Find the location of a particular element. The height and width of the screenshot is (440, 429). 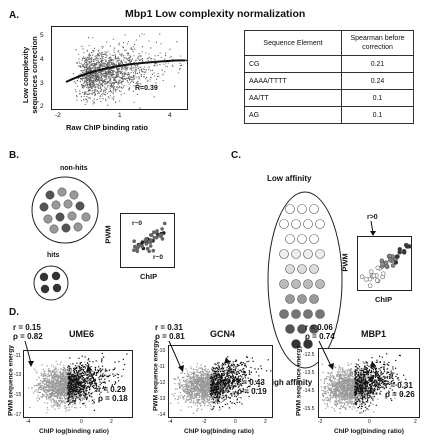

table-cell: AG is located at coordinates (293, 115).